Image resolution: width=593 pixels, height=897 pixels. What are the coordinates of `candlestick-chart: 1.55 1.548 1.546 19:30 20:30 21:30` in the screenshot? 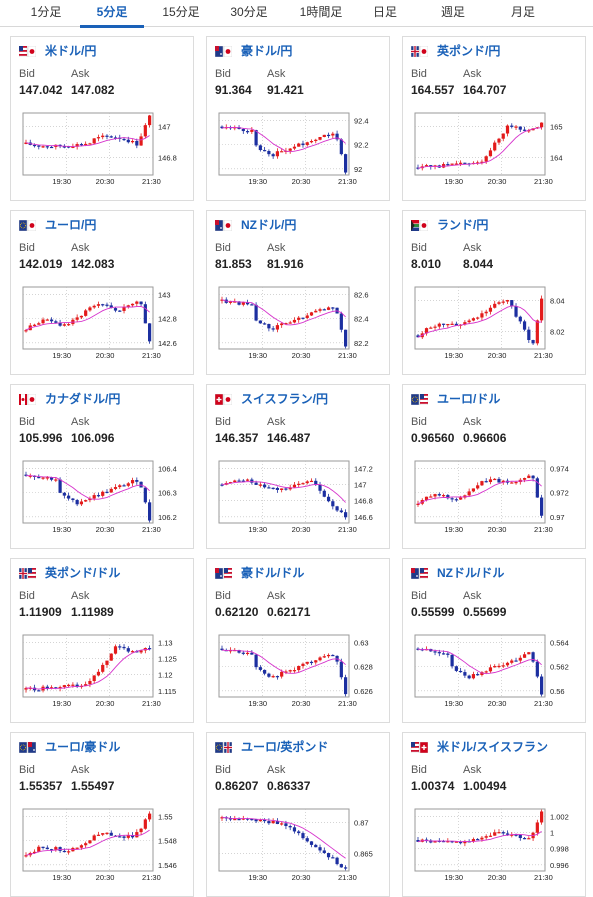 It's located at (102, 847).